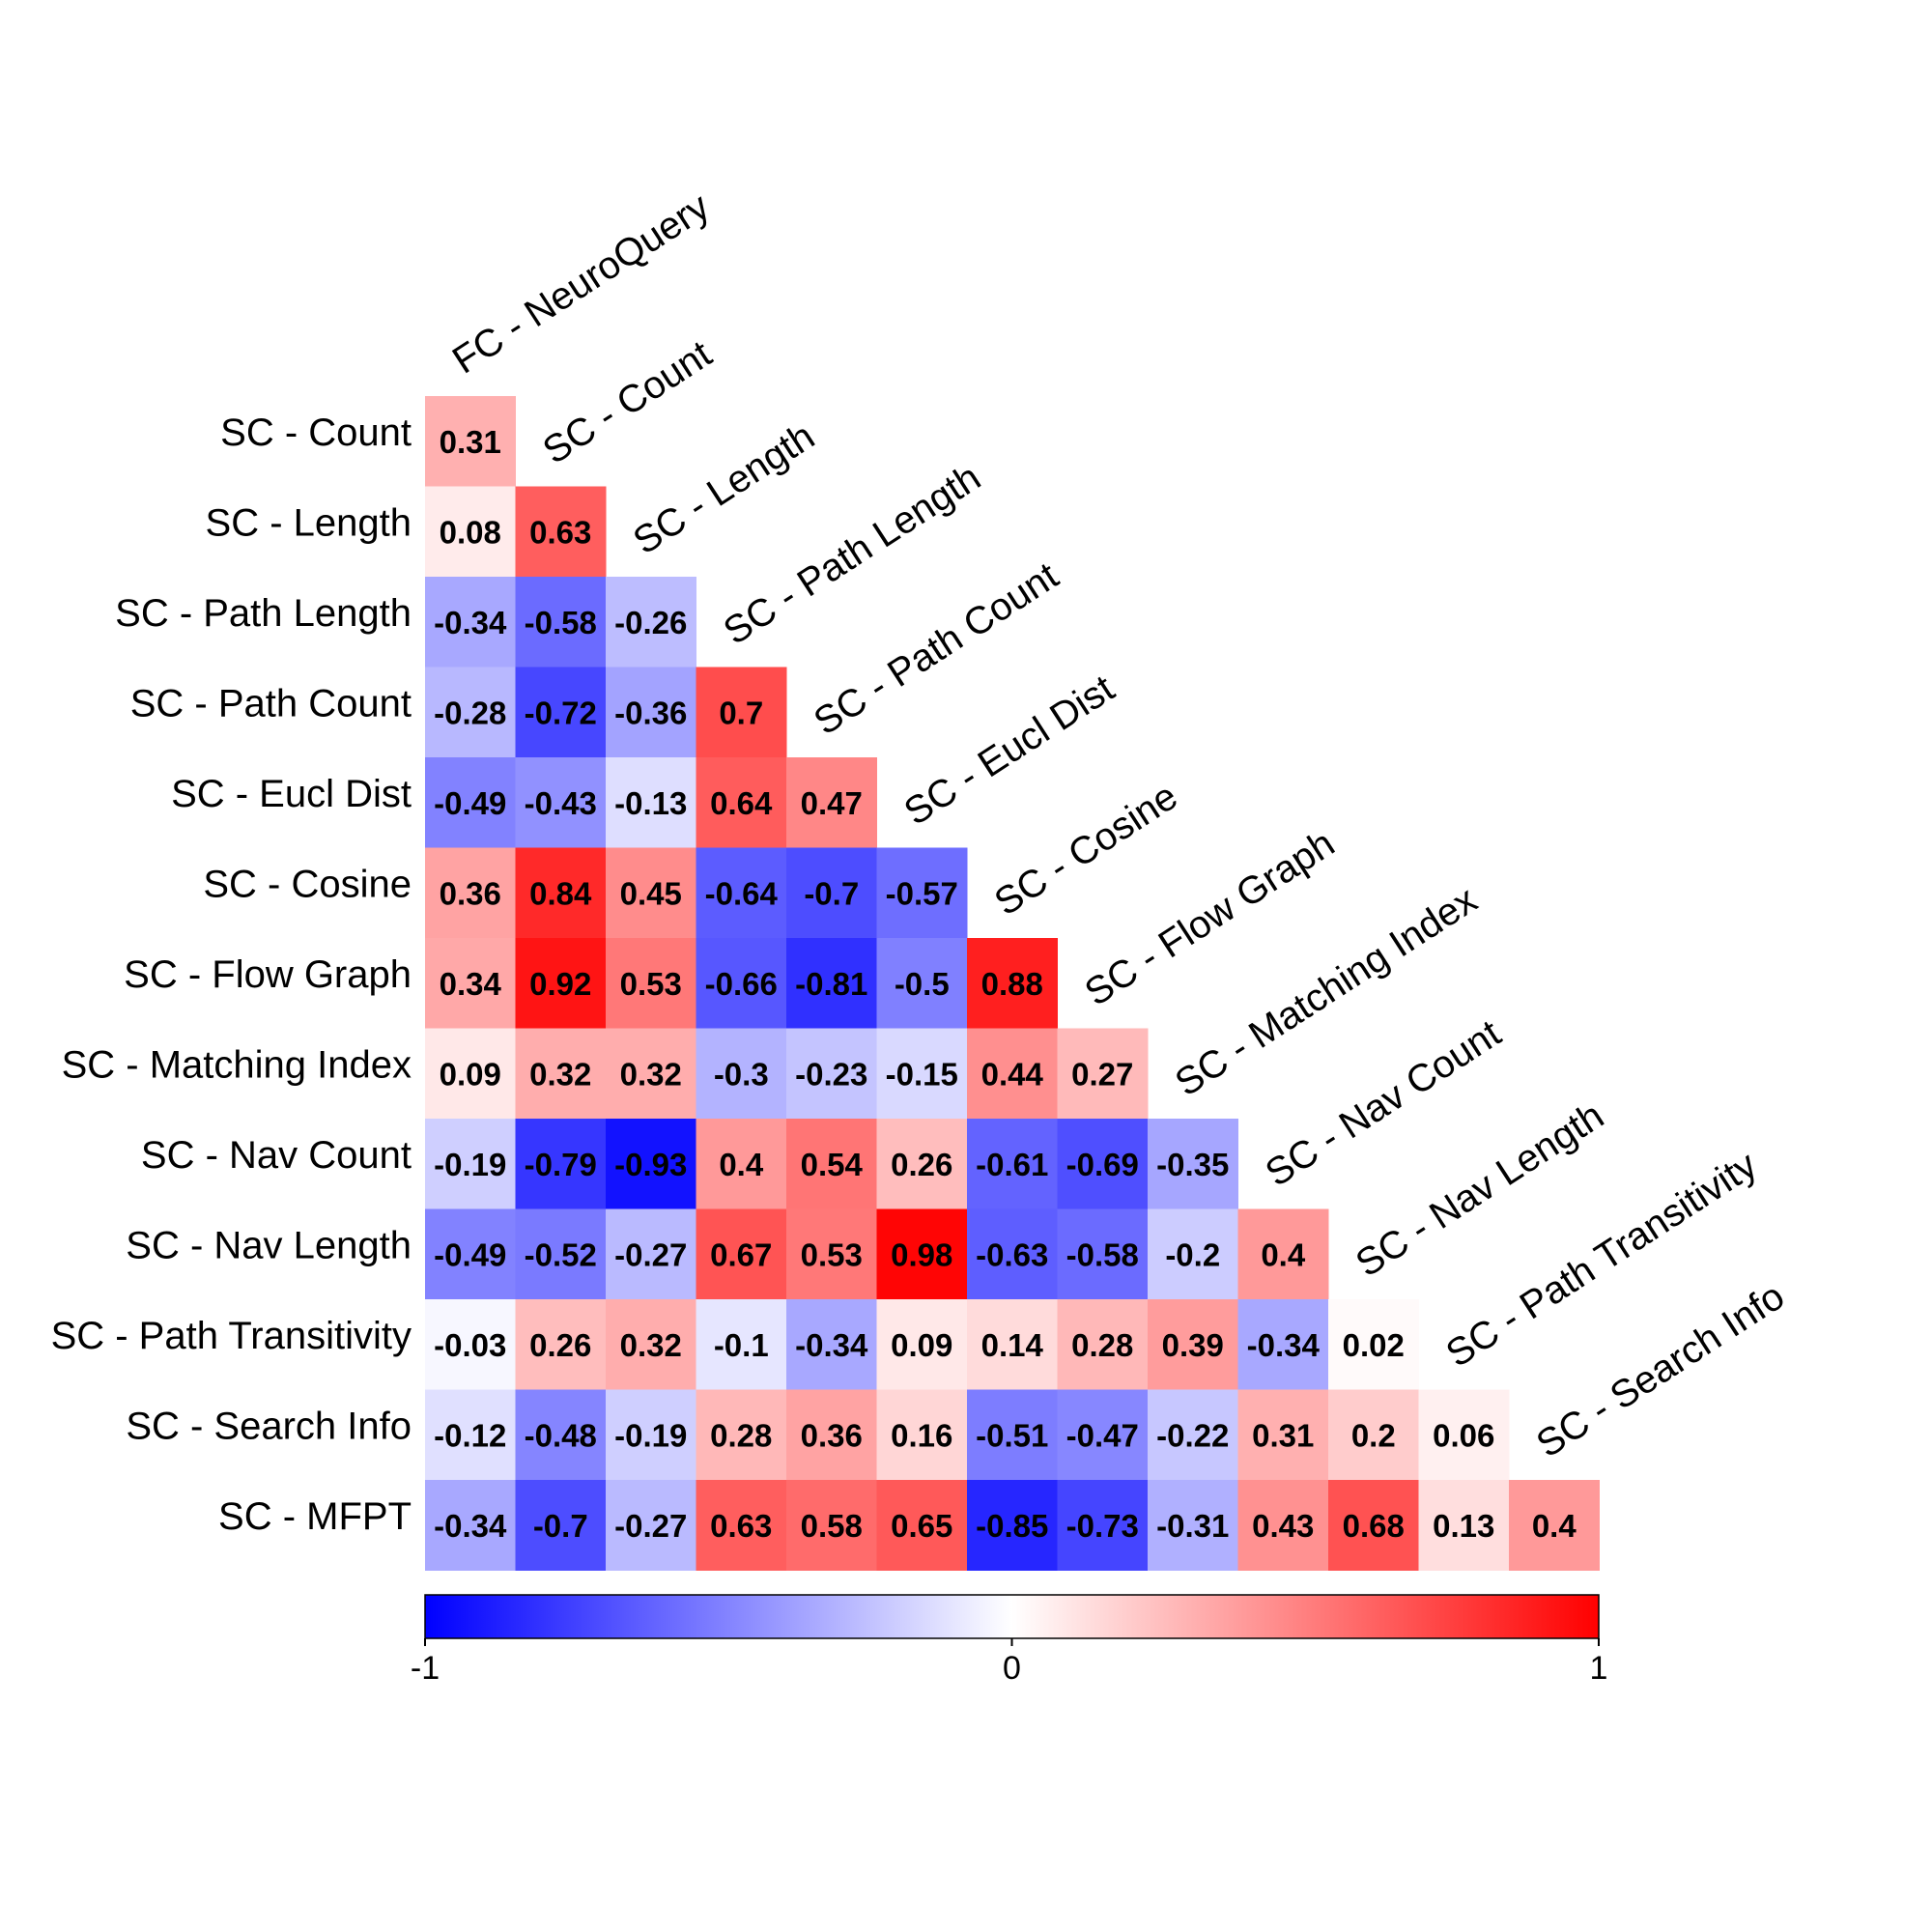 This screenshot has height=1932, width=1932. I want to click on cell-value-label: 0.44, so click(1012, 1074).